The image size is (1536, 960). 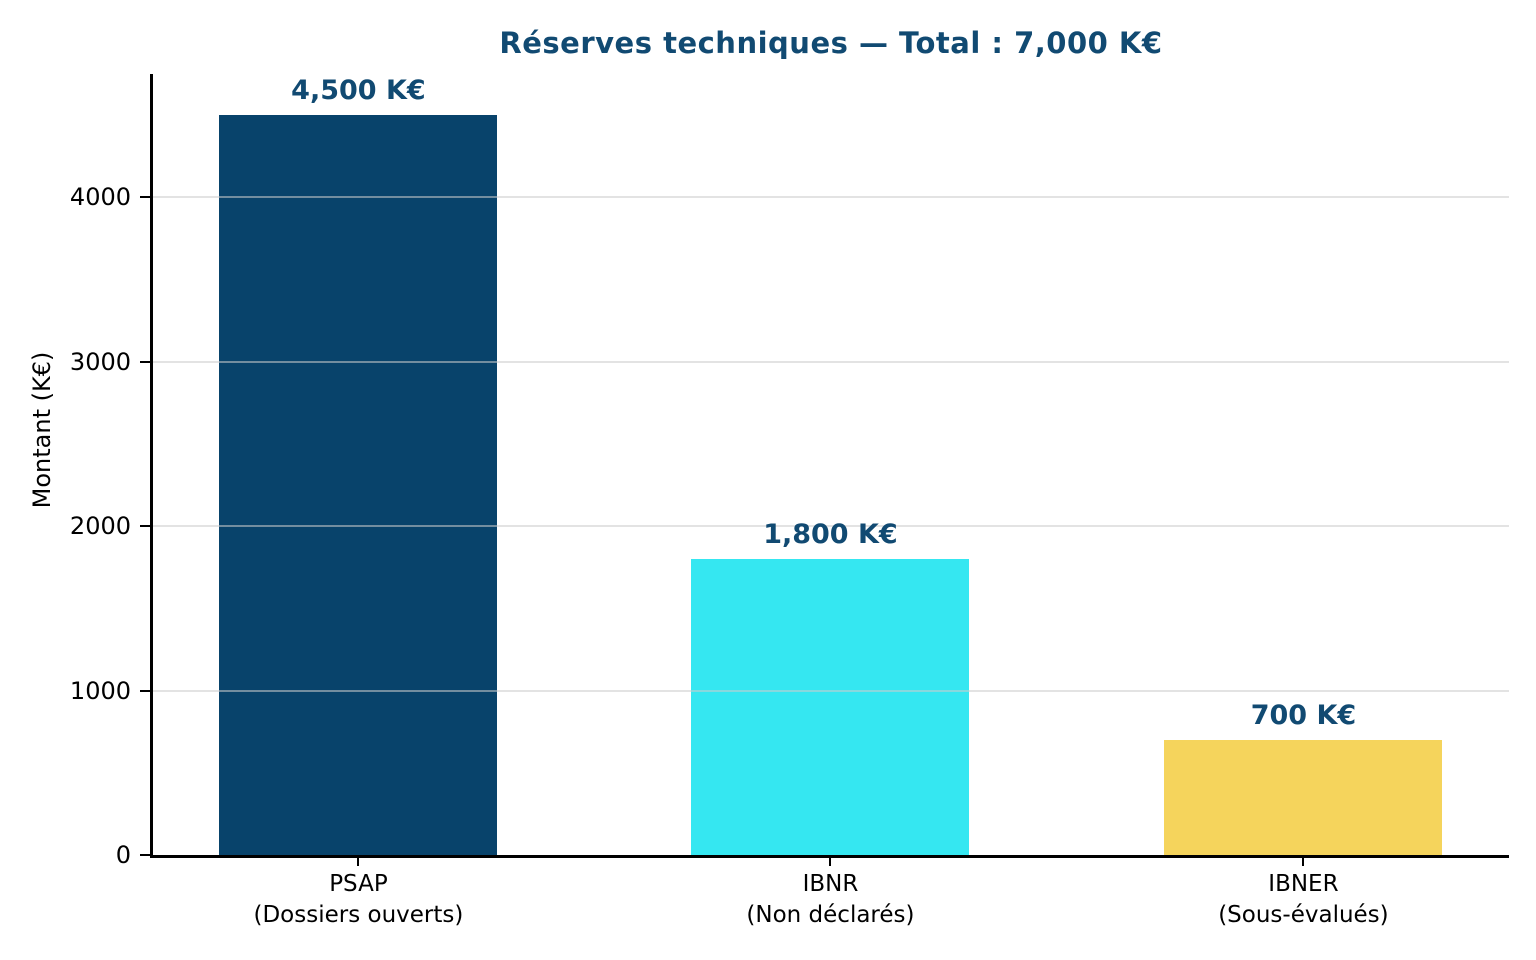 I want to click on x-tick-label-line: IBNER, so click(x=1303, y=884).